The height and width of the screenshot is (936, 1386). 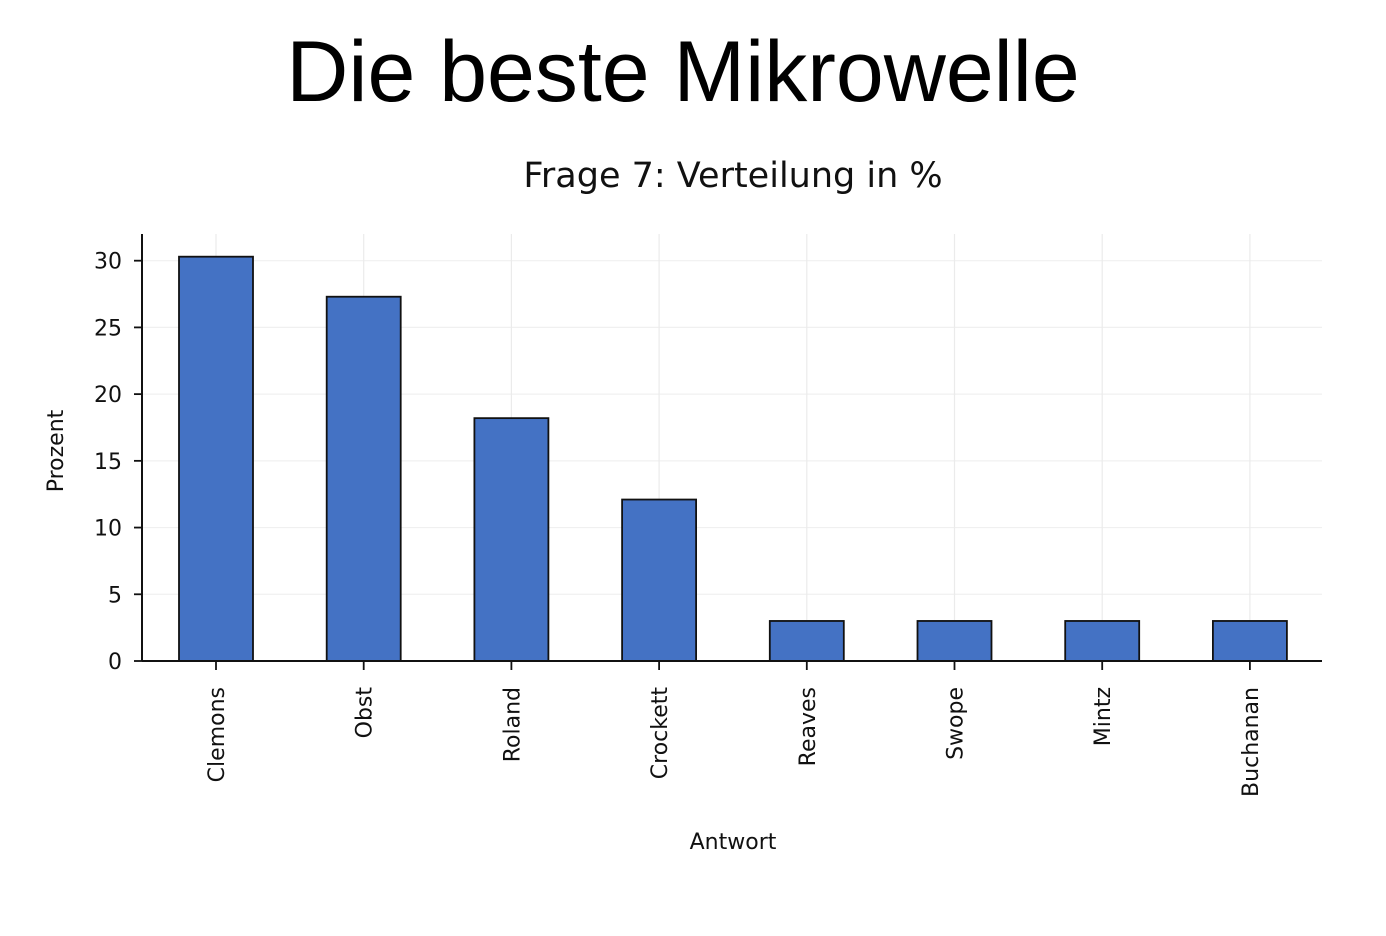 What do you see at coordinates (683, 72) in the screenshot?
I see `slide-title: Die beste Mikrowelle` at bounding box center [683, 72].